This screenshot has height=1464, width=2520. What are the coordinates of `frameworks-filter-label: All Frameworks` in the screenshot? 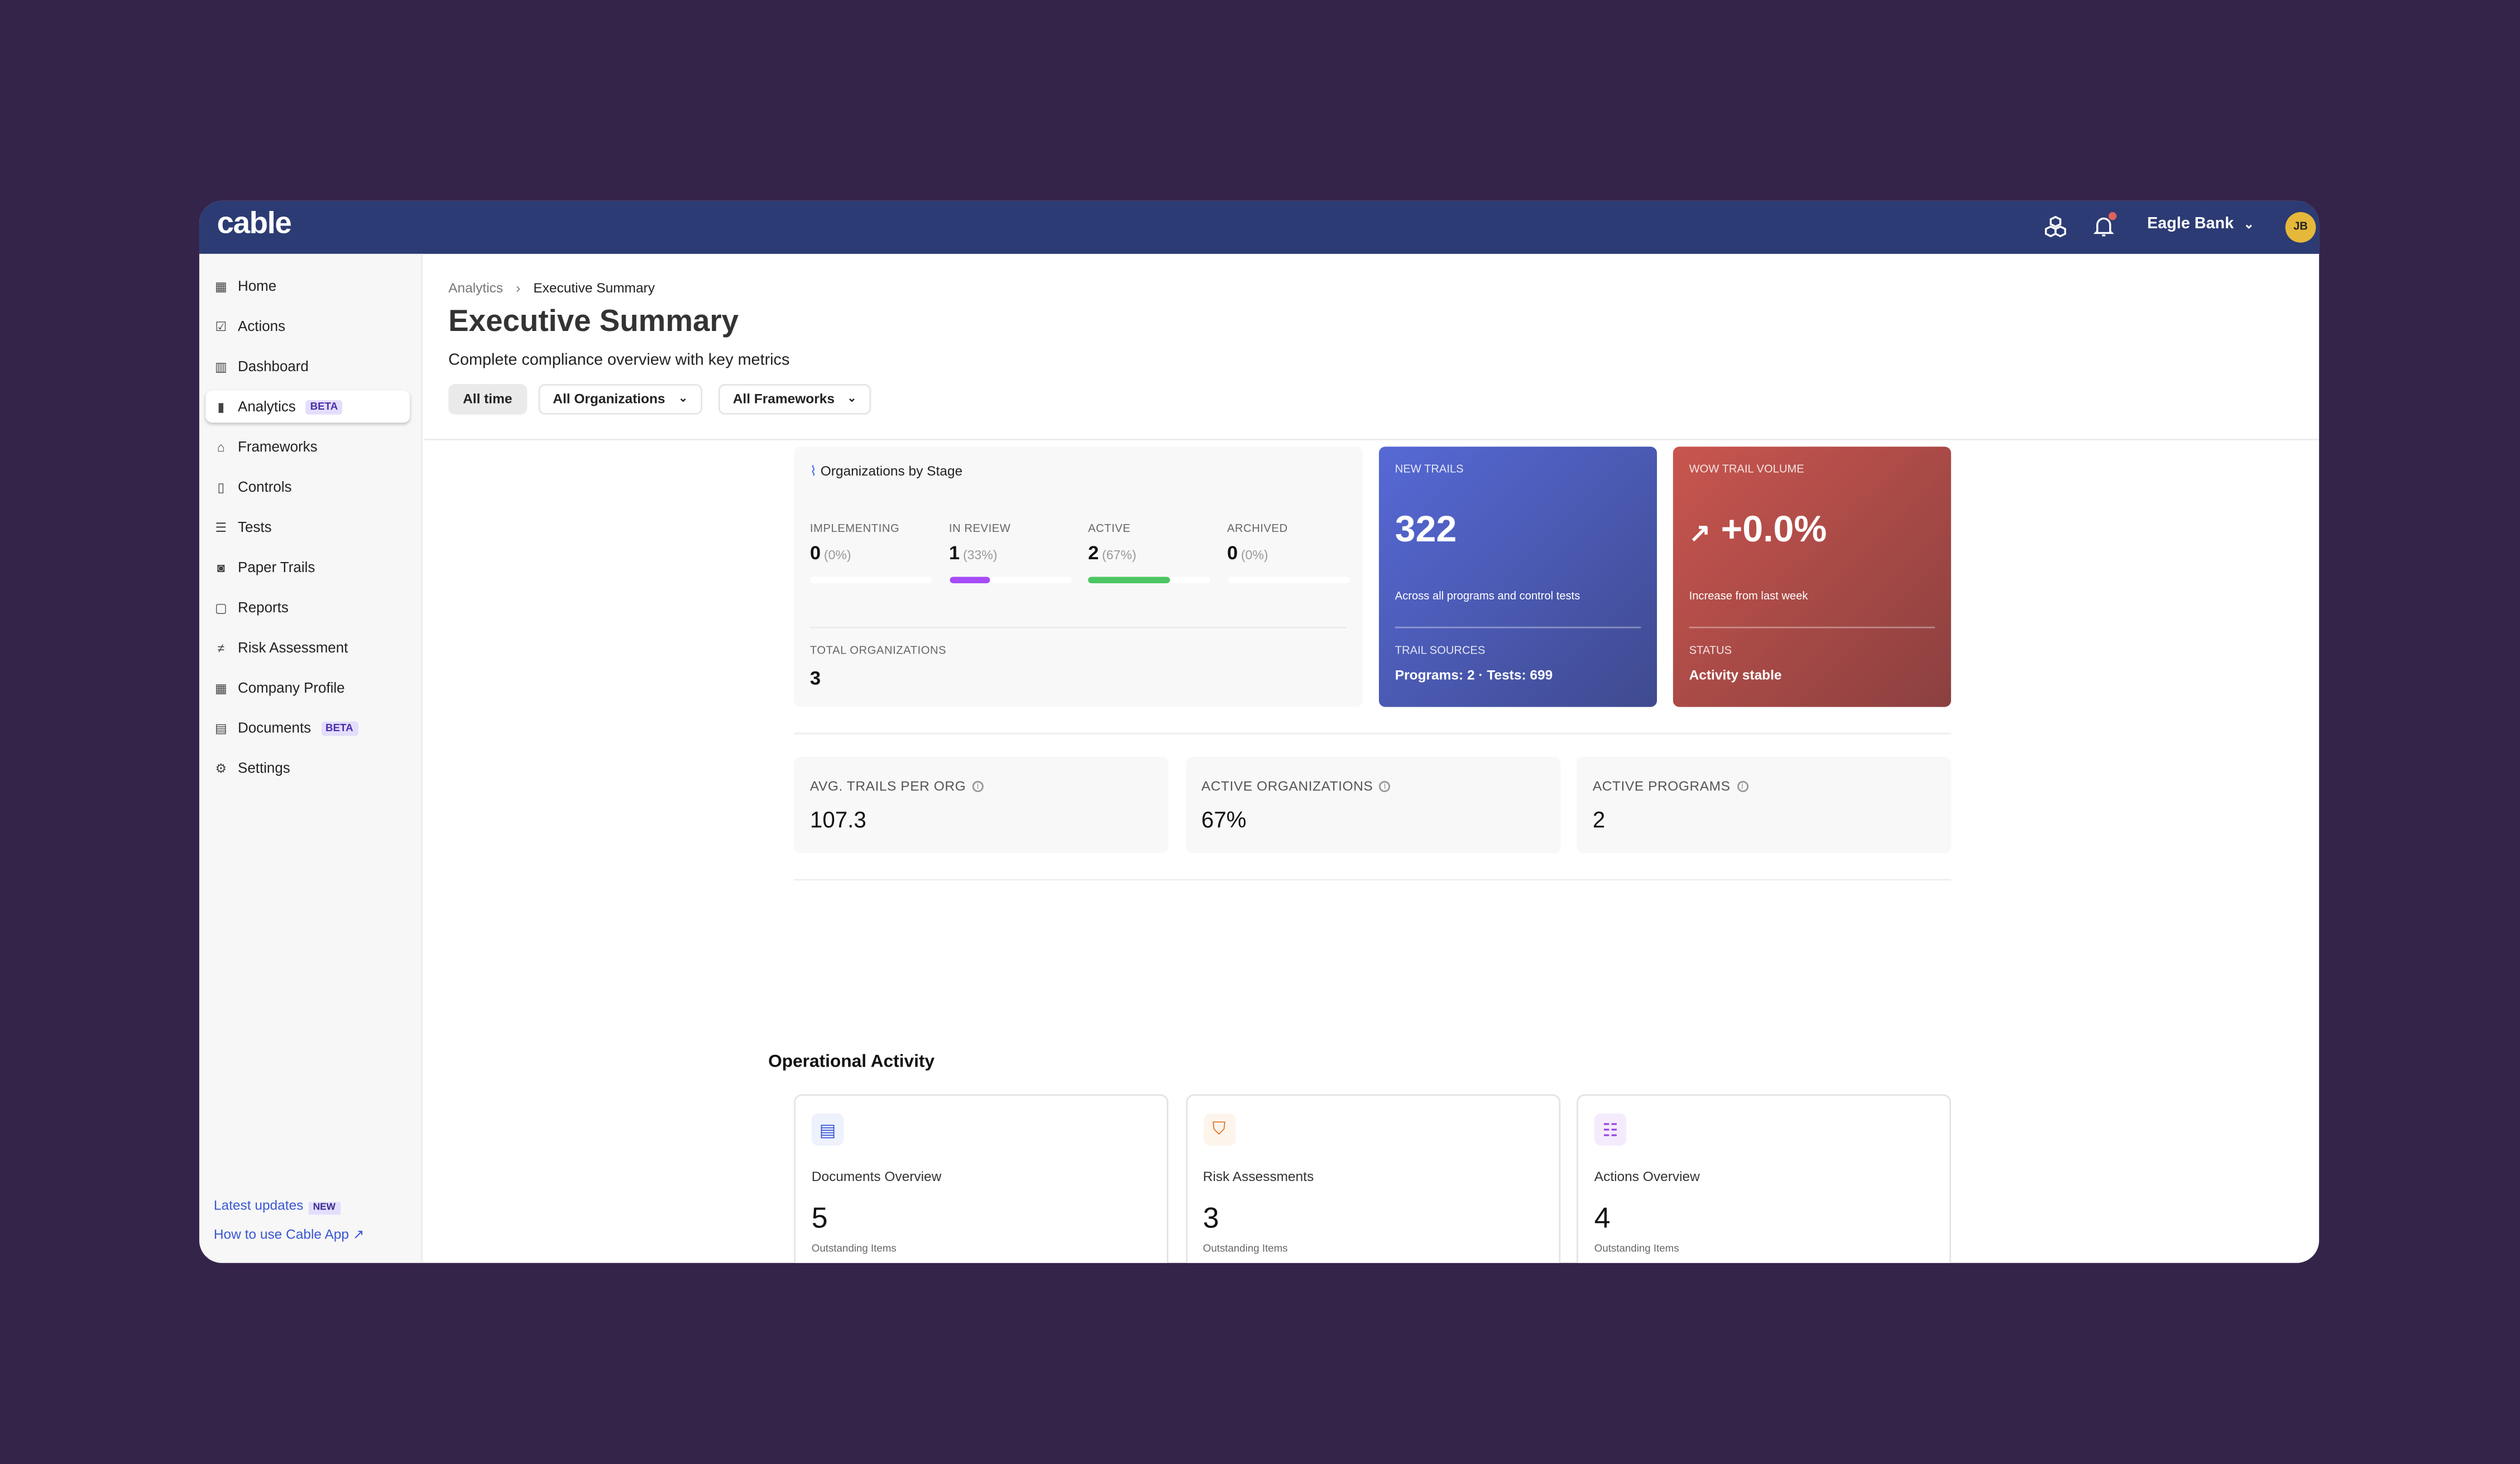 It's located at (783, 399).